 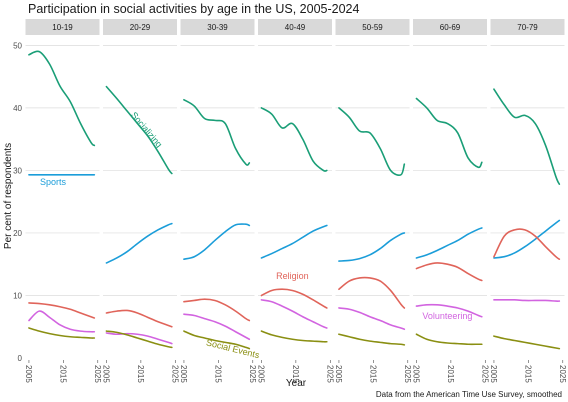 What do you see at coordinates (373, 201) in the screenshot?
I see `facet-panel-50-59: 50-59 2005 2015 2025` at bounding box center [373, 201].